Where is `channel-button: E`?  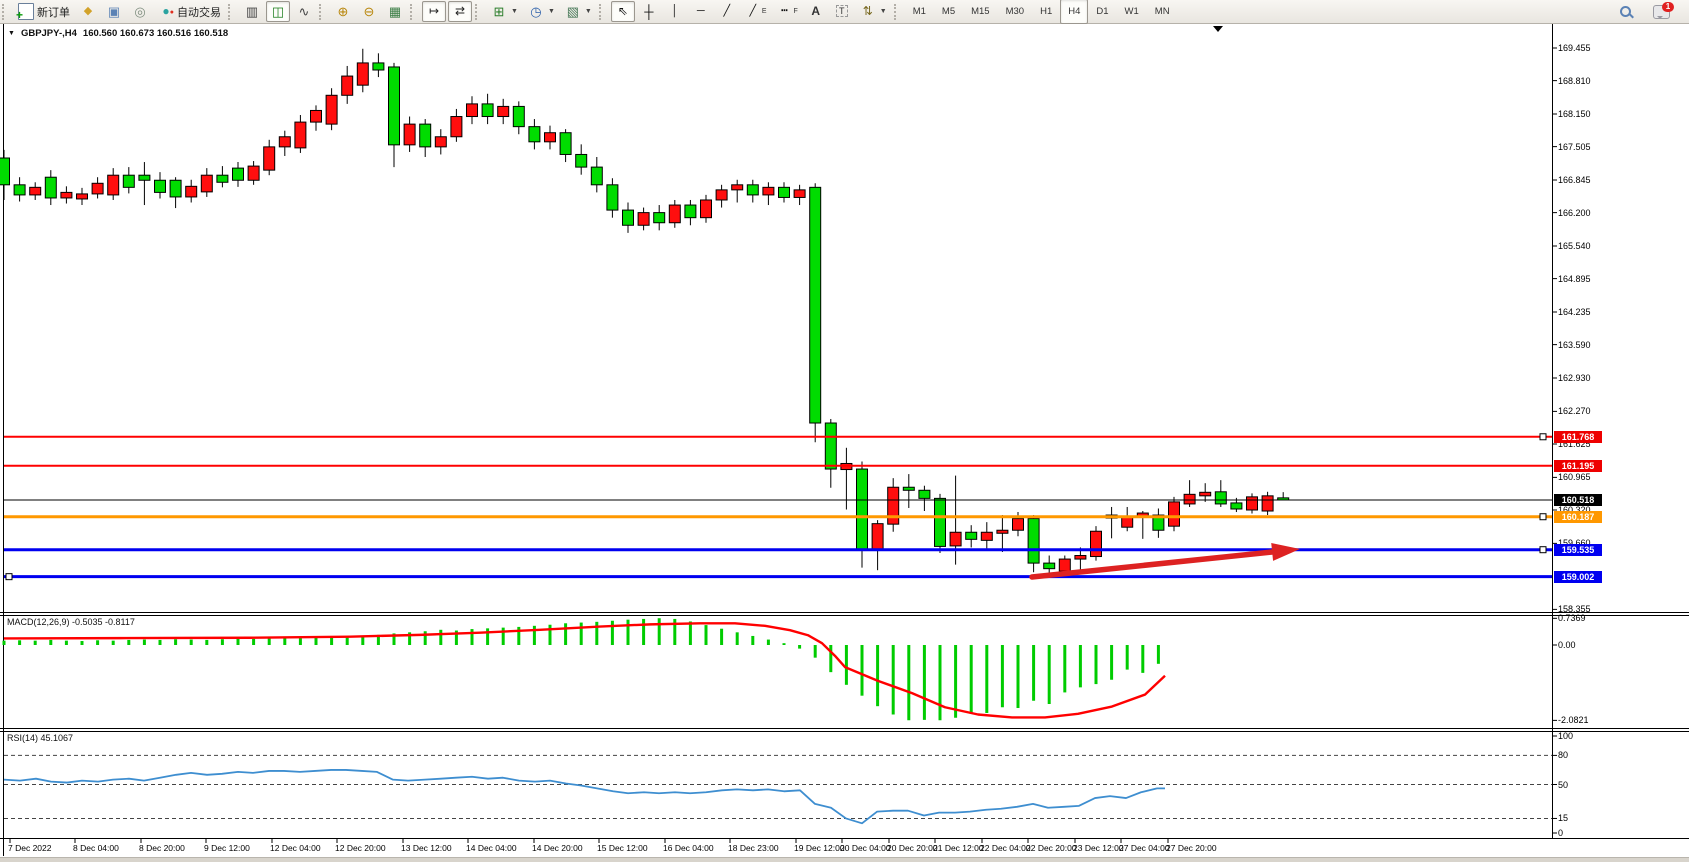 channel-button: E is located at coordinates (756, 11).